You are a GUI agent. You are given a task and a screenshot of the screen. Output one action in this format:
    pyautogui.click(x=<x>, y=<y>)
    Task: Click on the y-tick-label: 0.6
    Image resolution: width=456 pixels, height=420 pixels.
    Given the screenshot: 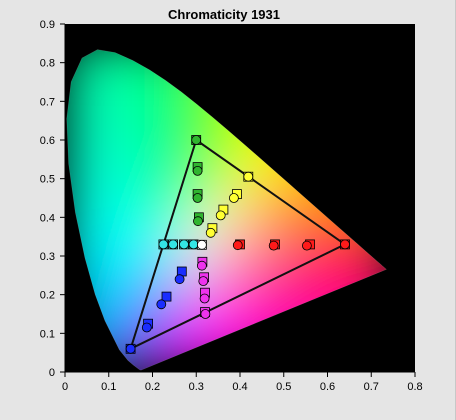 What is the action you would take?
    pyautogui.click(x=47, y=141)
    